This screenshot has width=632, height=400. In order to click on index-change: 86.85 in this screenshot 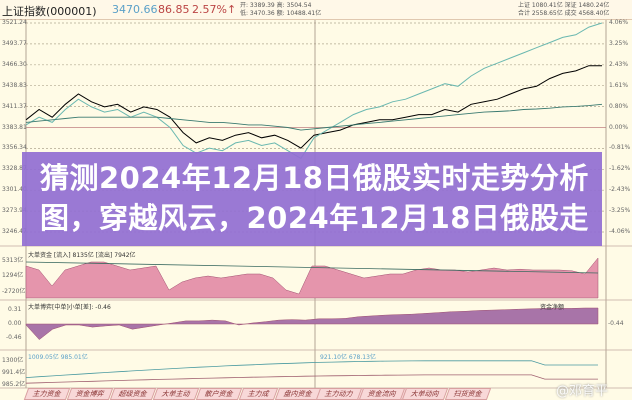, I will do `click(174, 9)`.